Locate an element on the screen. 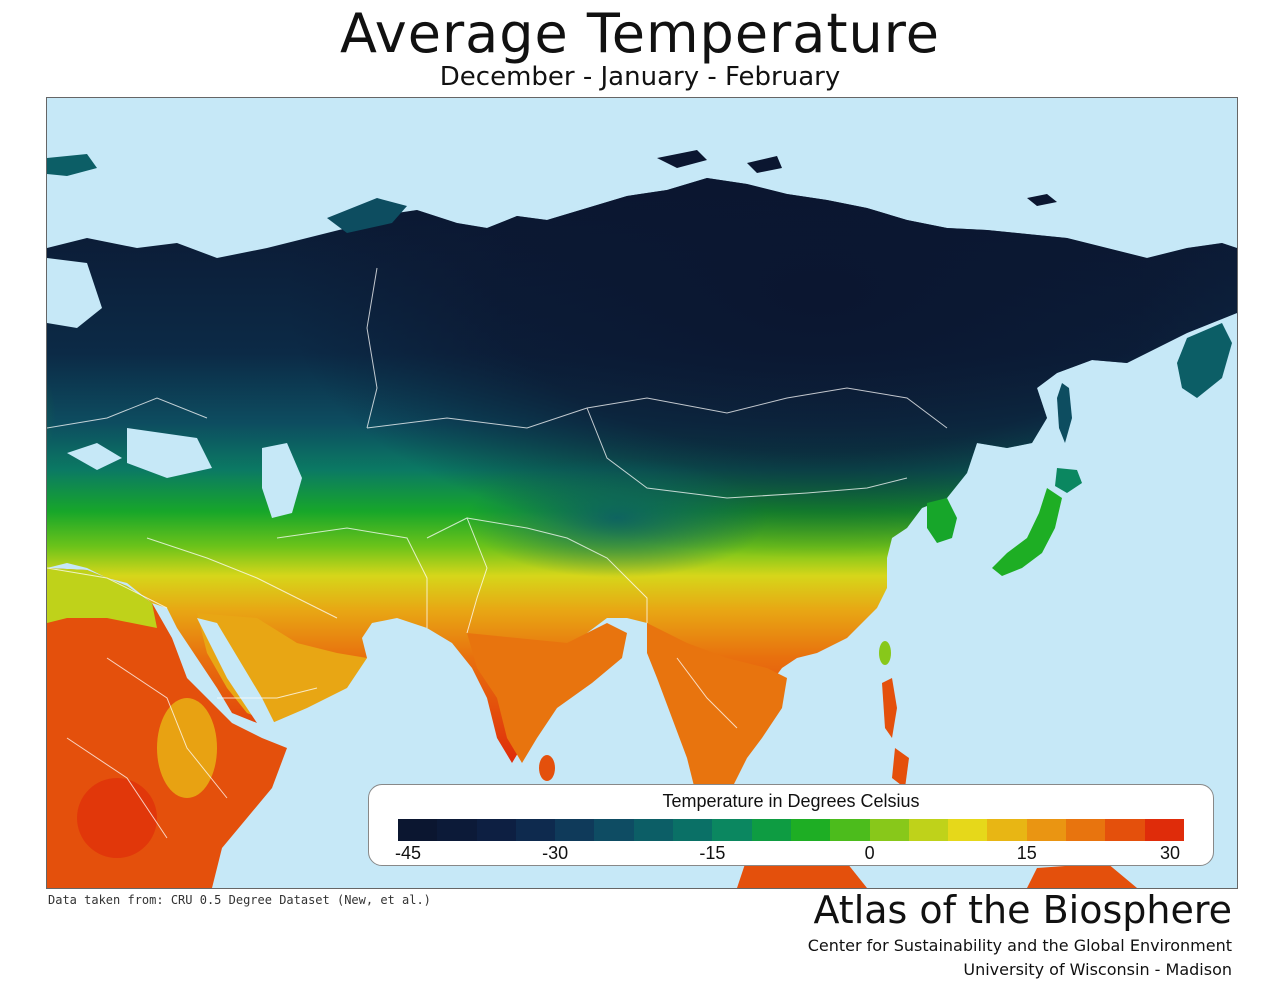  taiwan-landmass is located at coordinates (885, 653).